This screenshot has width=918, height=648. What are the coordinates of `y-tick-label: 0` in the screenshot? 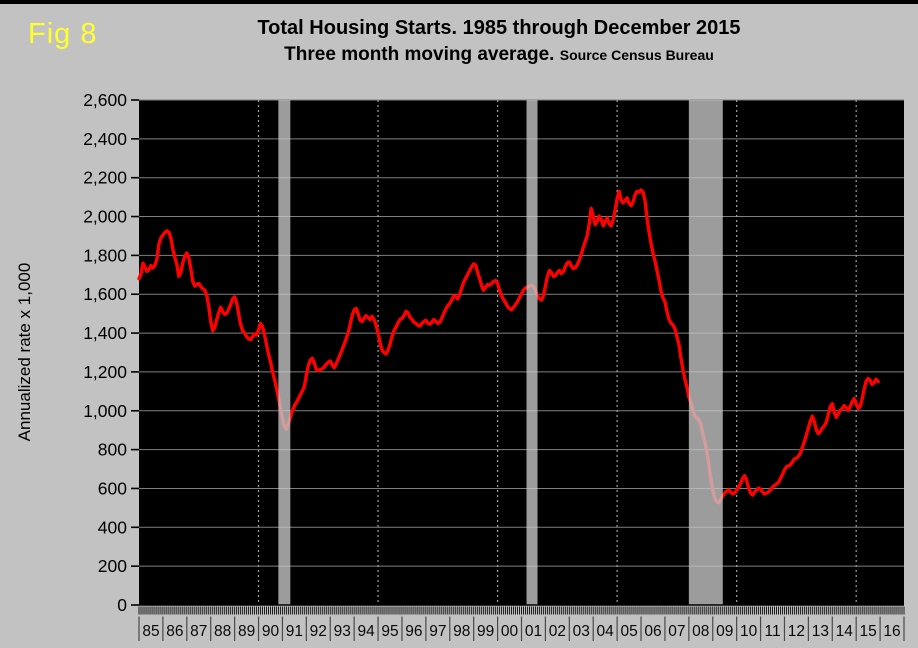 It's located at (122, 605).